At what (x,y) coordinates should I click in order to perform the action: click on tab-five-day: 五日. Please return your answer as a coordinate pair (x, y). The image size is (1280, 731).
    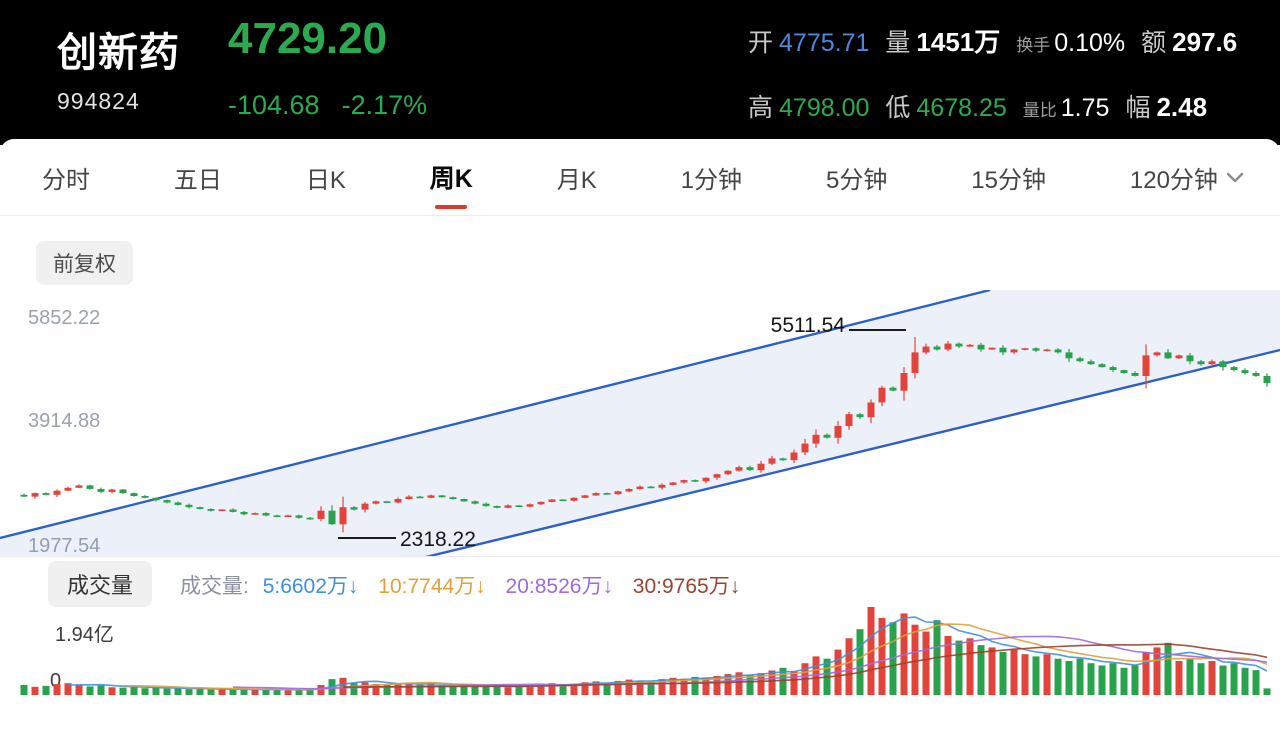
    Looking at the image, I should click on (197, 180).